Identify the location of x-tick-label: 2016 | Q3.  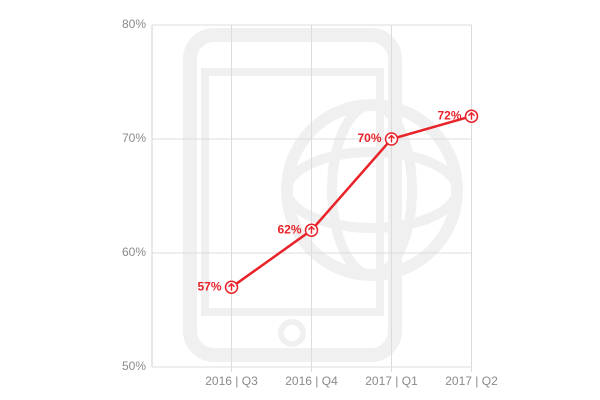
(231, 381).